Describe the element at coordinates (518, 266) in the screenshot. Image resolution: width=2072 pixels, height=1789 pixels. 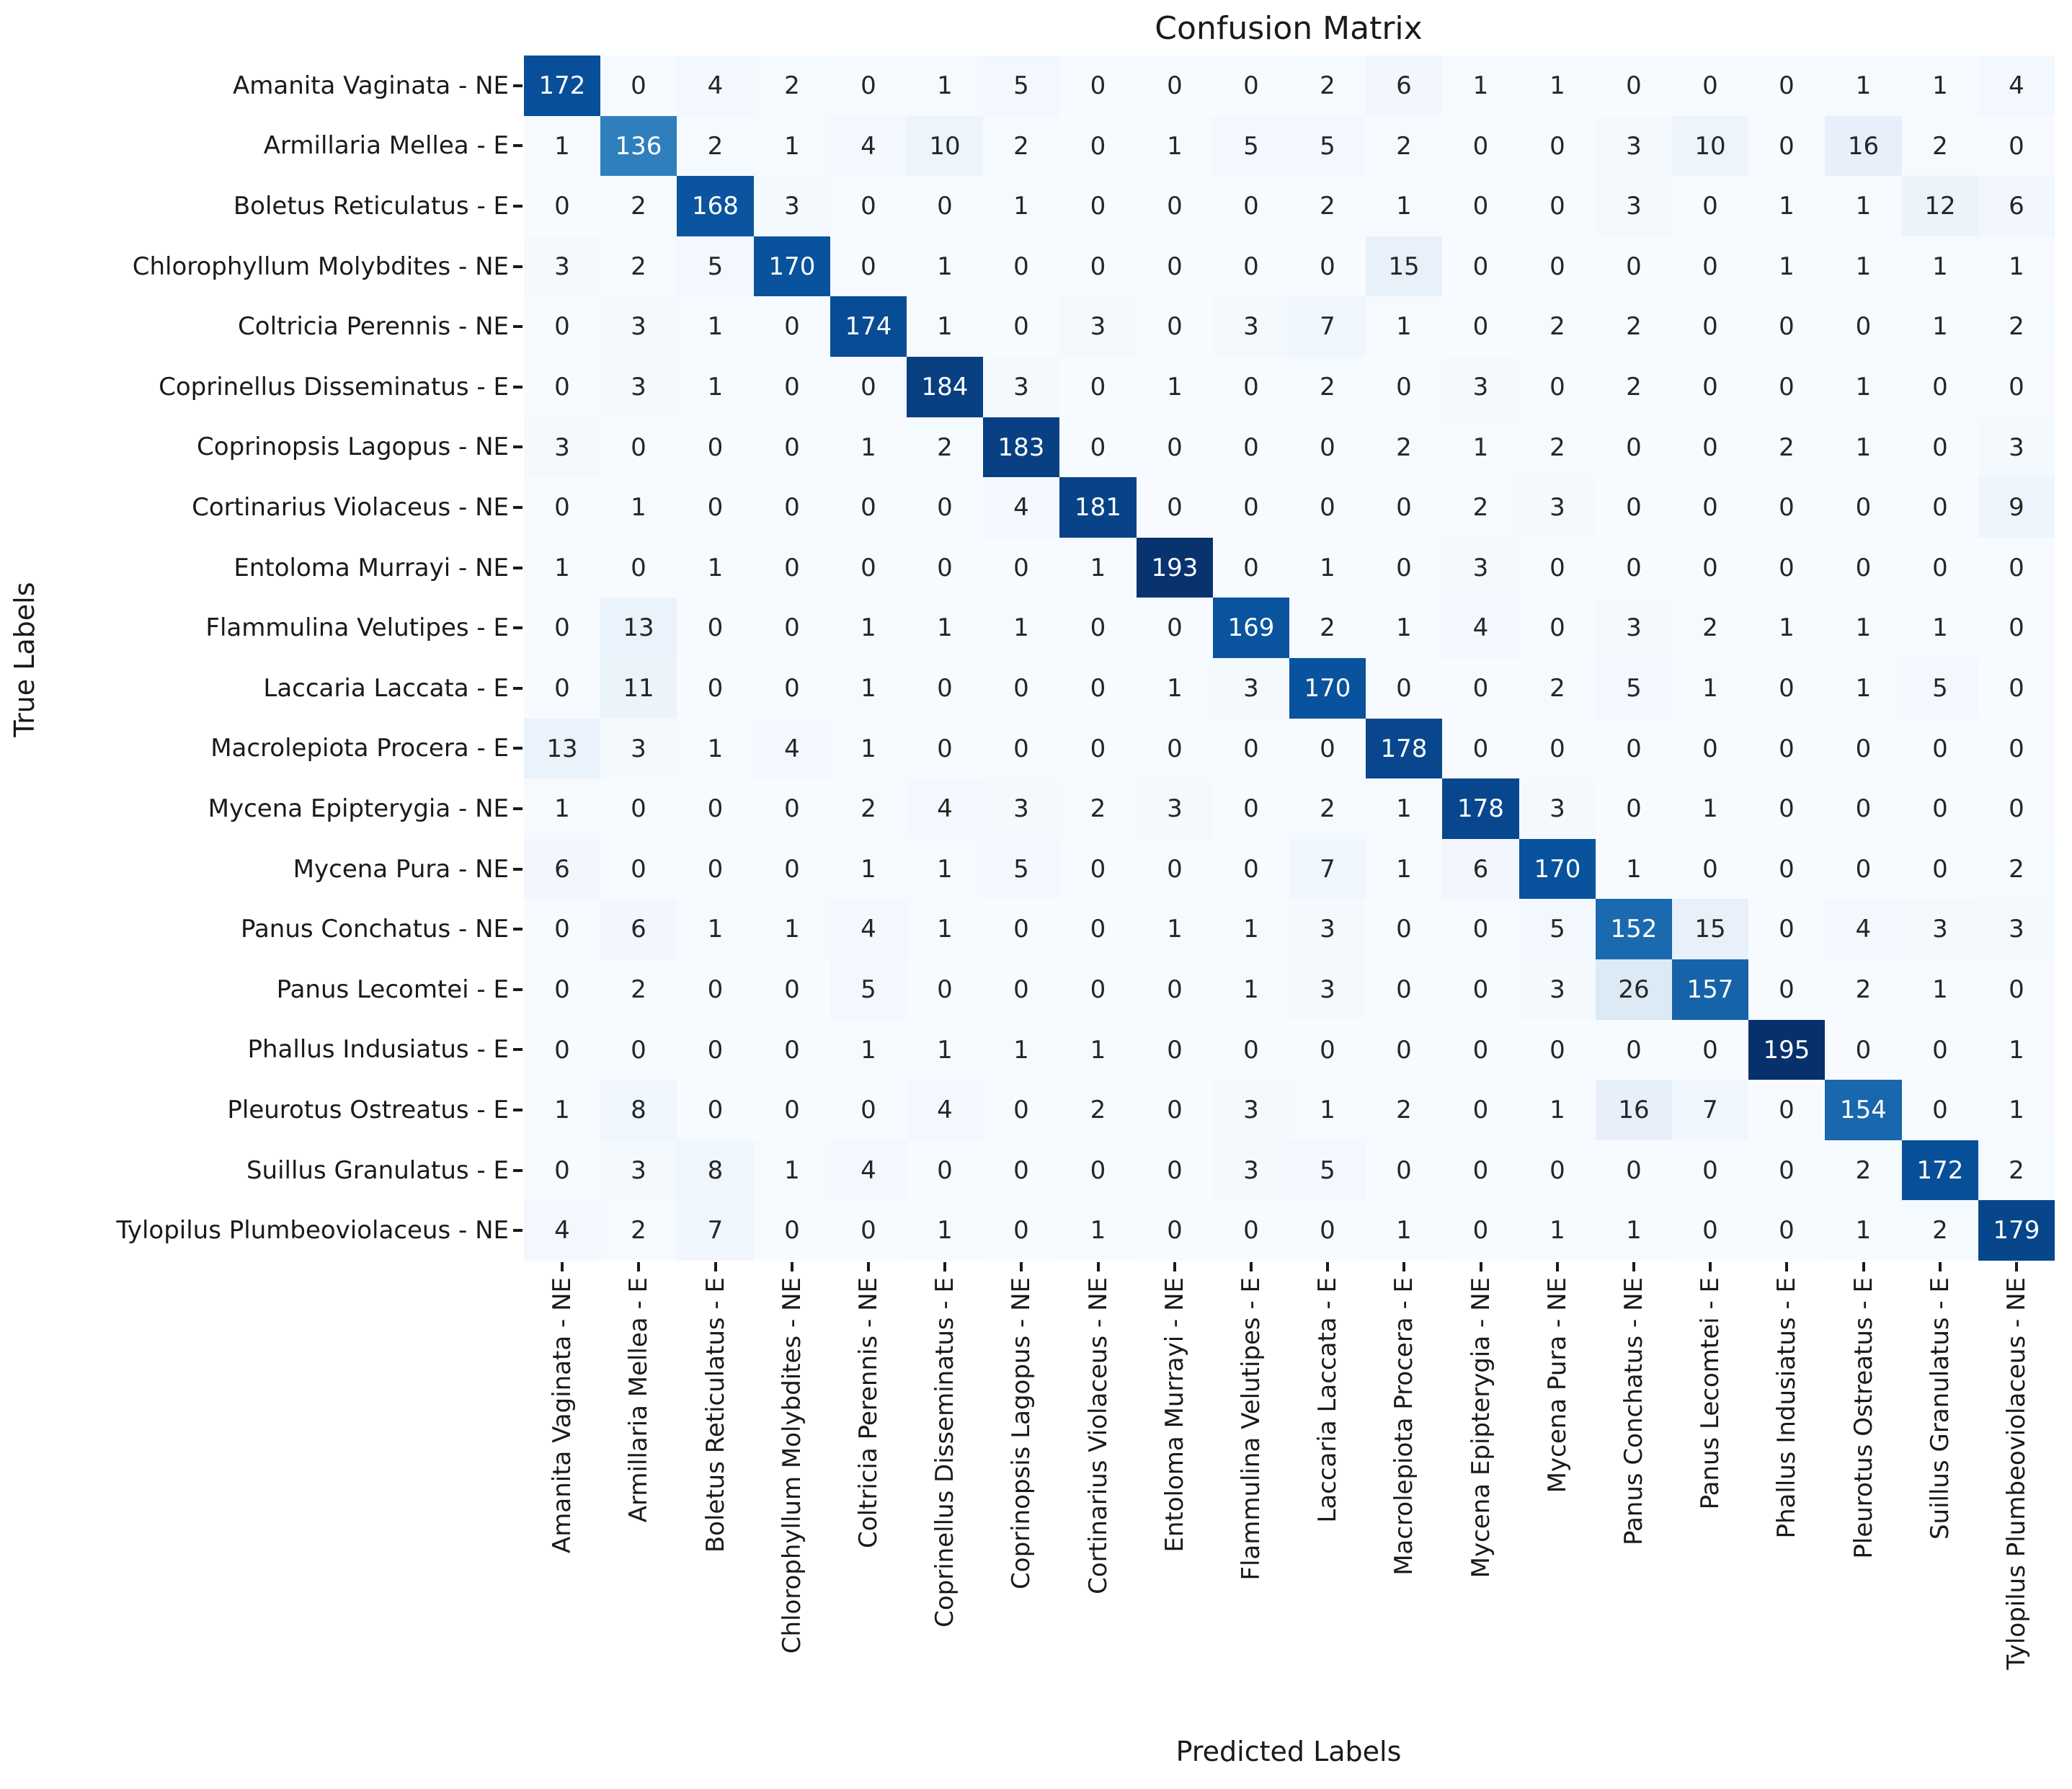
I see `y-tick-mark` at that location.